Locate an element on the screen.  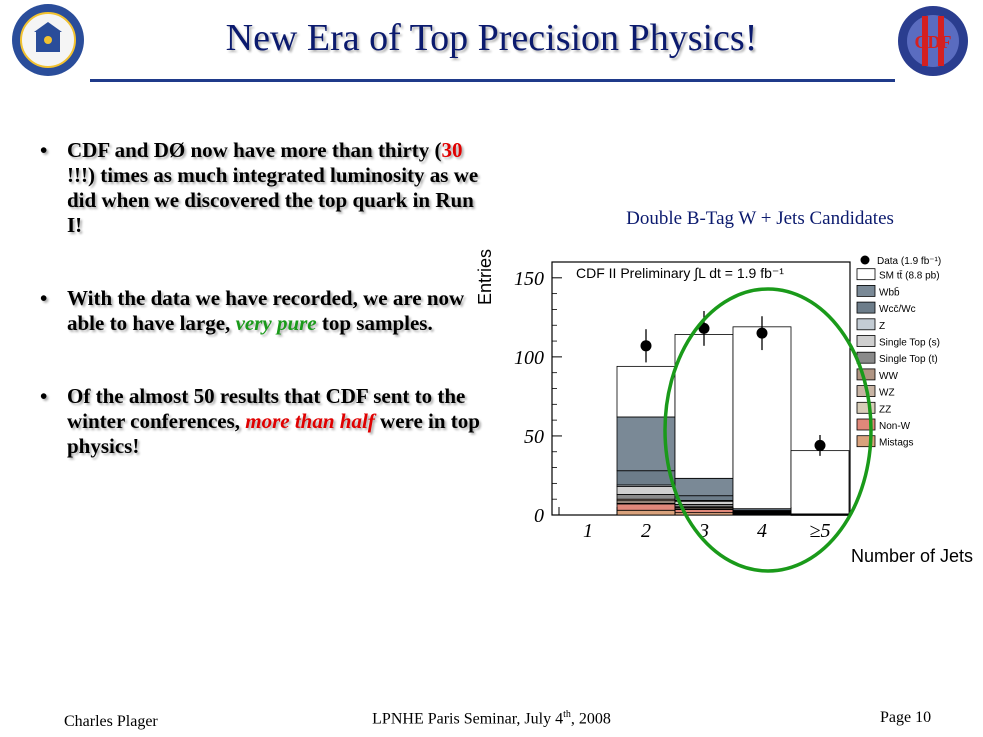
highlight-ellipse is located at coordinates (768, 430).